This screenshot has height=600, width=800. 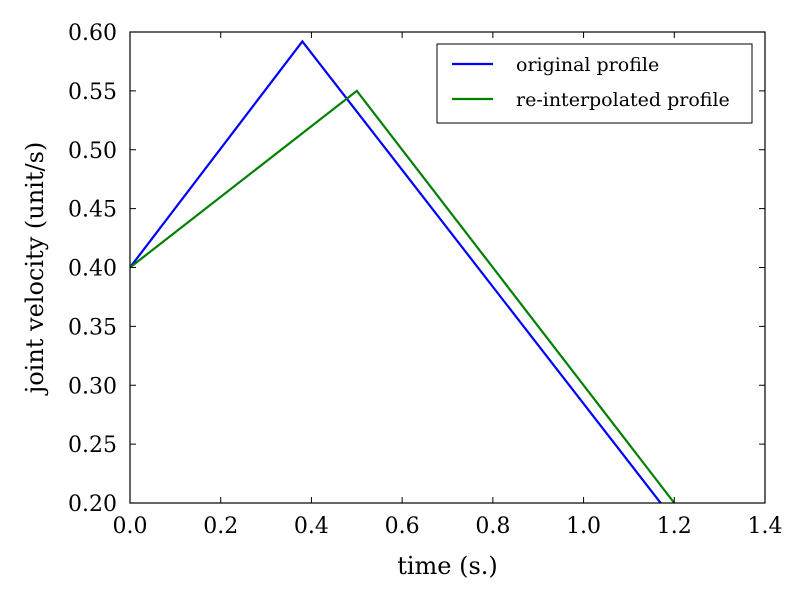 What do you see at coordinates (92, 445) in the screenshot?
I see `y-tick-label: 0.25` at bounding box center [92, 445].